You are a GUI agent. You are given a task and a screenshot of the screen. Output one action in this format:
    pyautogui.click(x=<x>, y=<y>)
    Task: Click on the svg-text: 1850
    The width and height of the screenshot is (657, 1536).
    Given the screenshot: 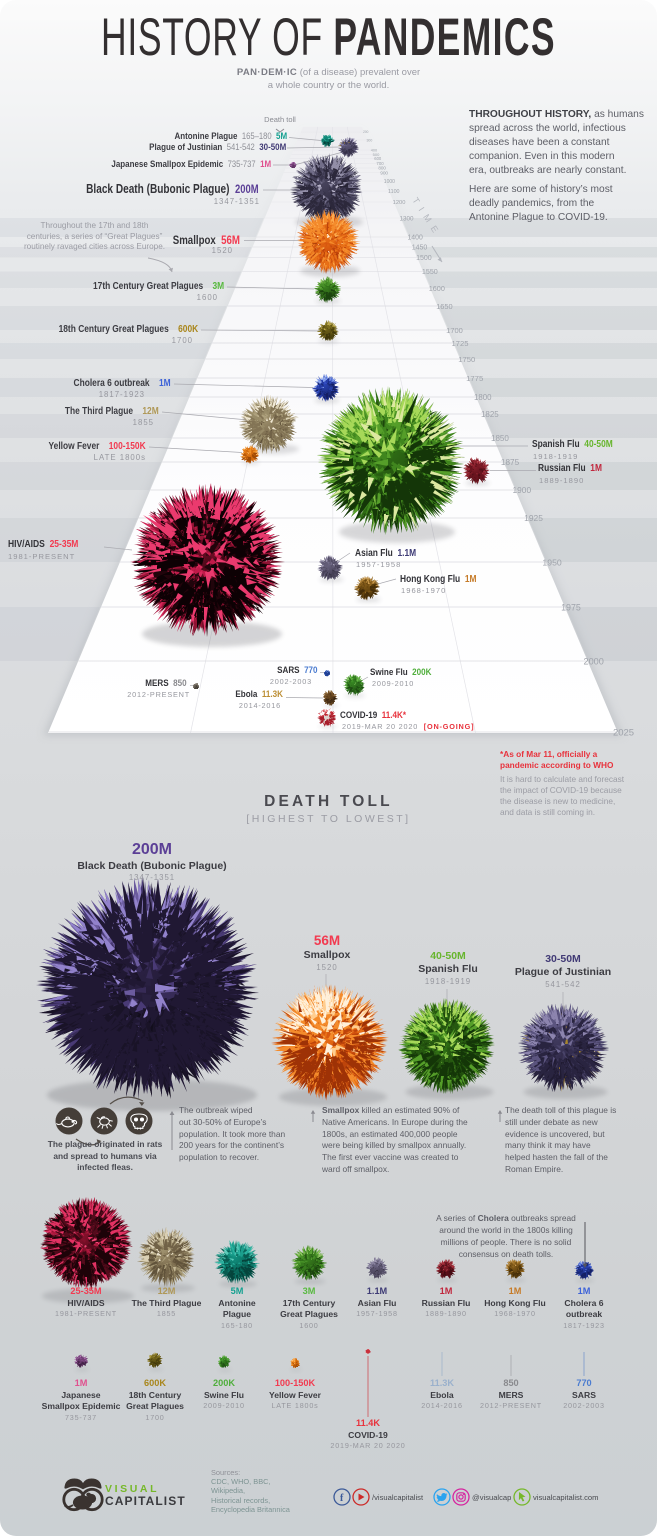 What is the action you would take?
    pyautogui.click(x=500, y=438)
    